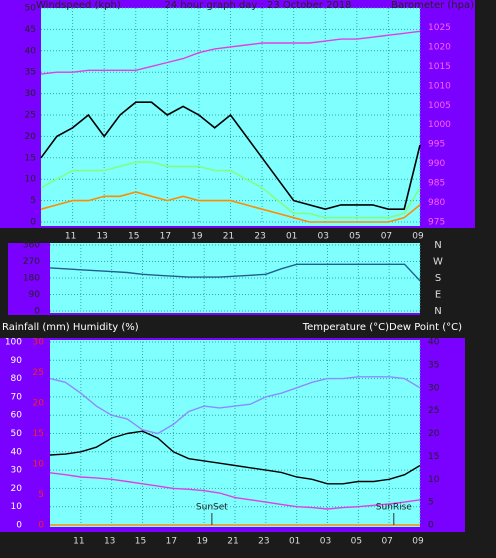  I want to click on annotation: SunRise, so click(394, 508).